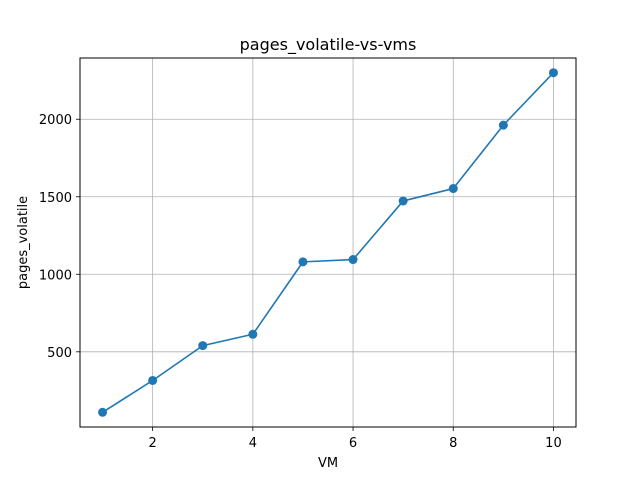 The width and height of the screenshot is (640, 480). What do you see at coordinates (59, 353) in the screenshot?
I see `y-tick-label: 500` at bounding box center [59, 353].